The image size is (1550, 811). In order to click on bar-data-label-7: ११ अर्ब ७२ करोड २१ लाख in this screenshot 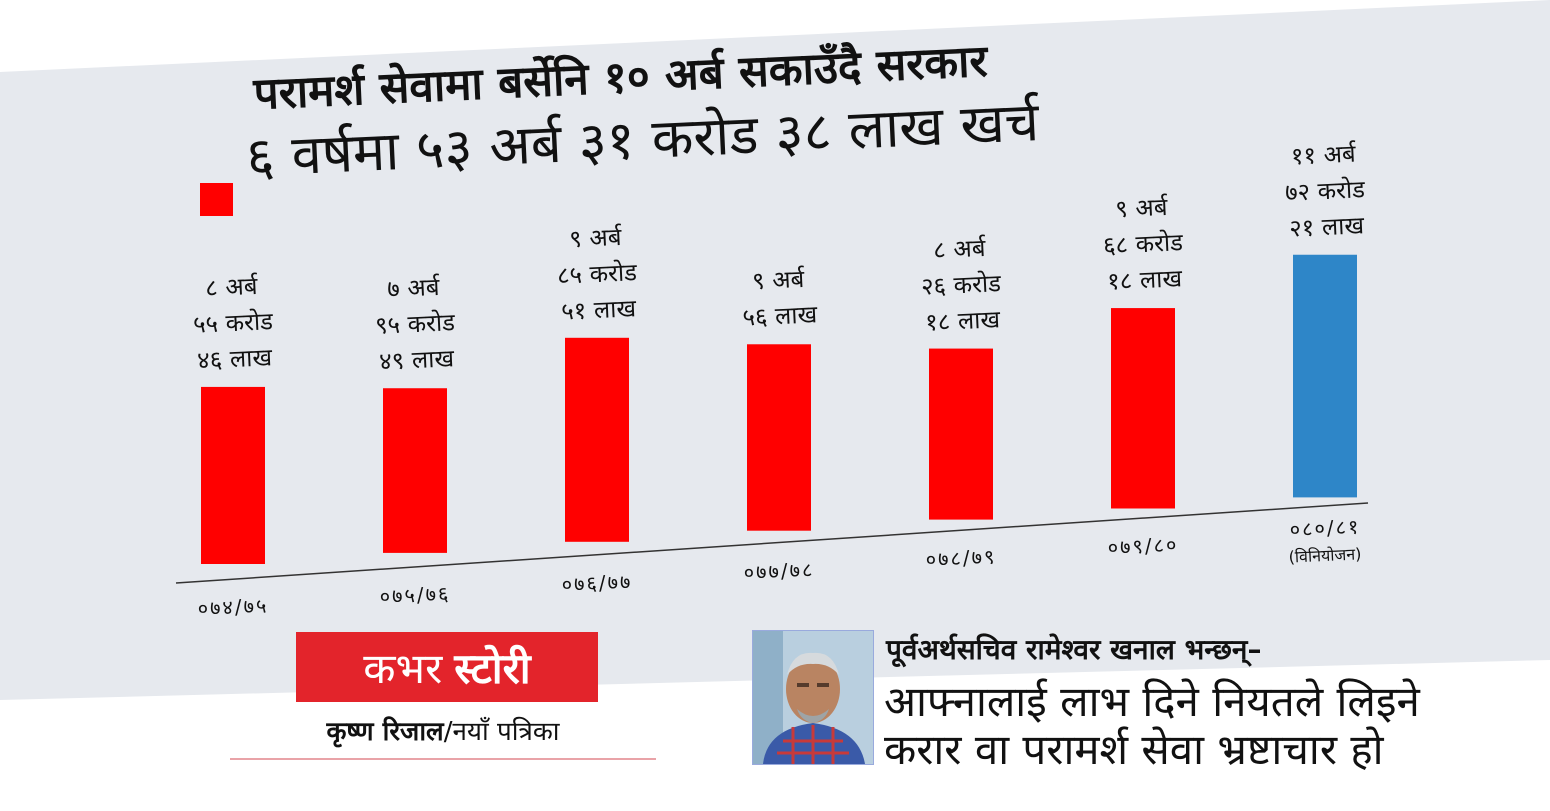, I will do `click(1325, 190)`.